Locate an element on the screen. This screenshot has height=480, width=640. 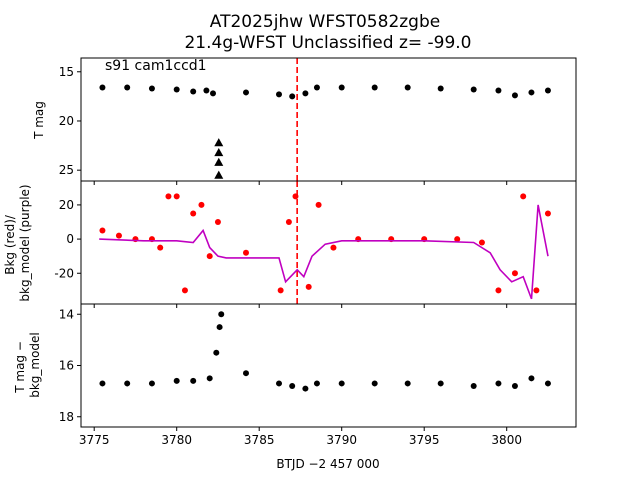
middle-panel-ylabel-line2: bkg_model (purple) is located at coordinates (25, 242).